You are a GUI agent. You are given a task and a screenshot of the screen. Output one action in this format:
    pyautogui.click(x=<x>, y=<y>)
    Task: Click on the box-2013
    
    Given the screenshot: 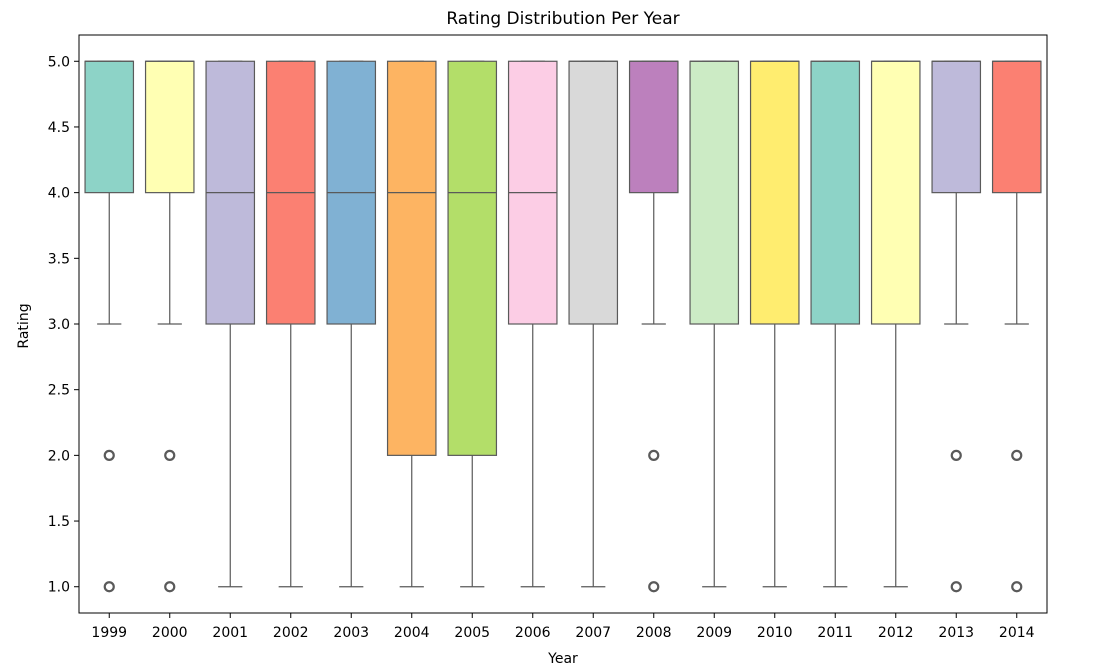 What is the action you would take?
    pyautogui.click(x=956, y=326)
    